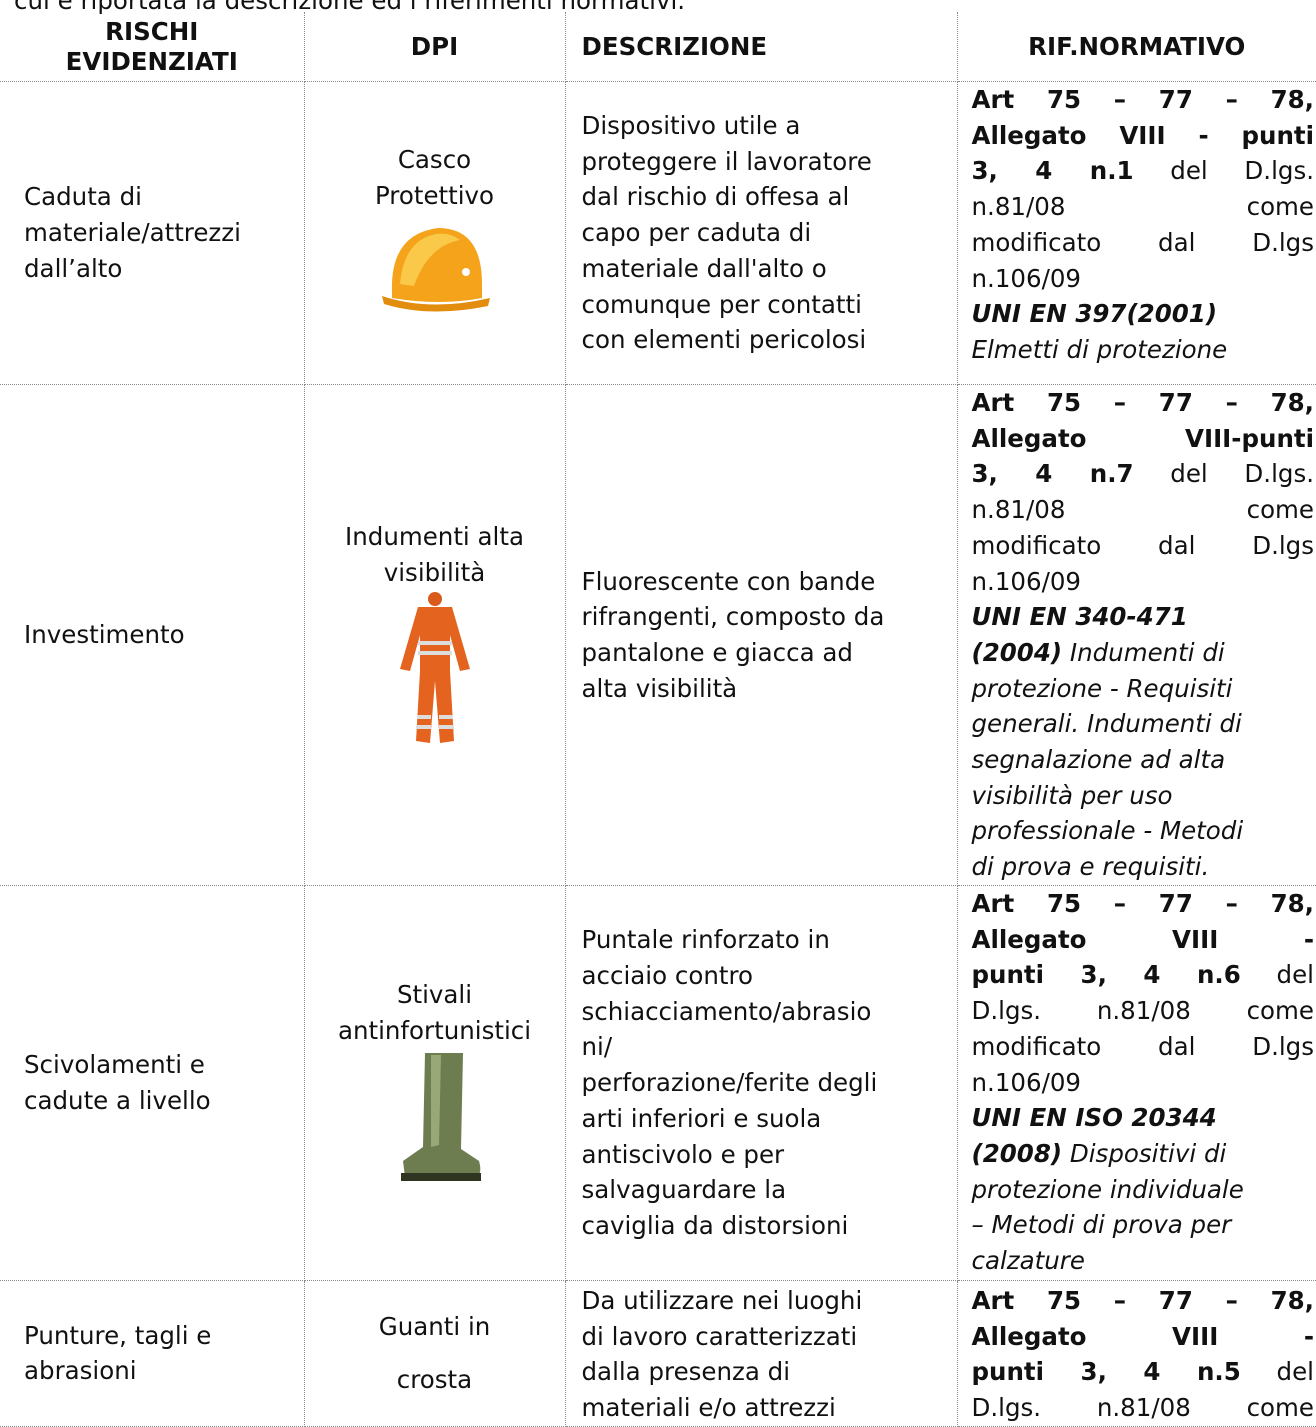 Image resolution: width=1316 pixels, height=1427 pixels. I want to click on riferimento-run: Allegato VIII -, so click(1143, 939).